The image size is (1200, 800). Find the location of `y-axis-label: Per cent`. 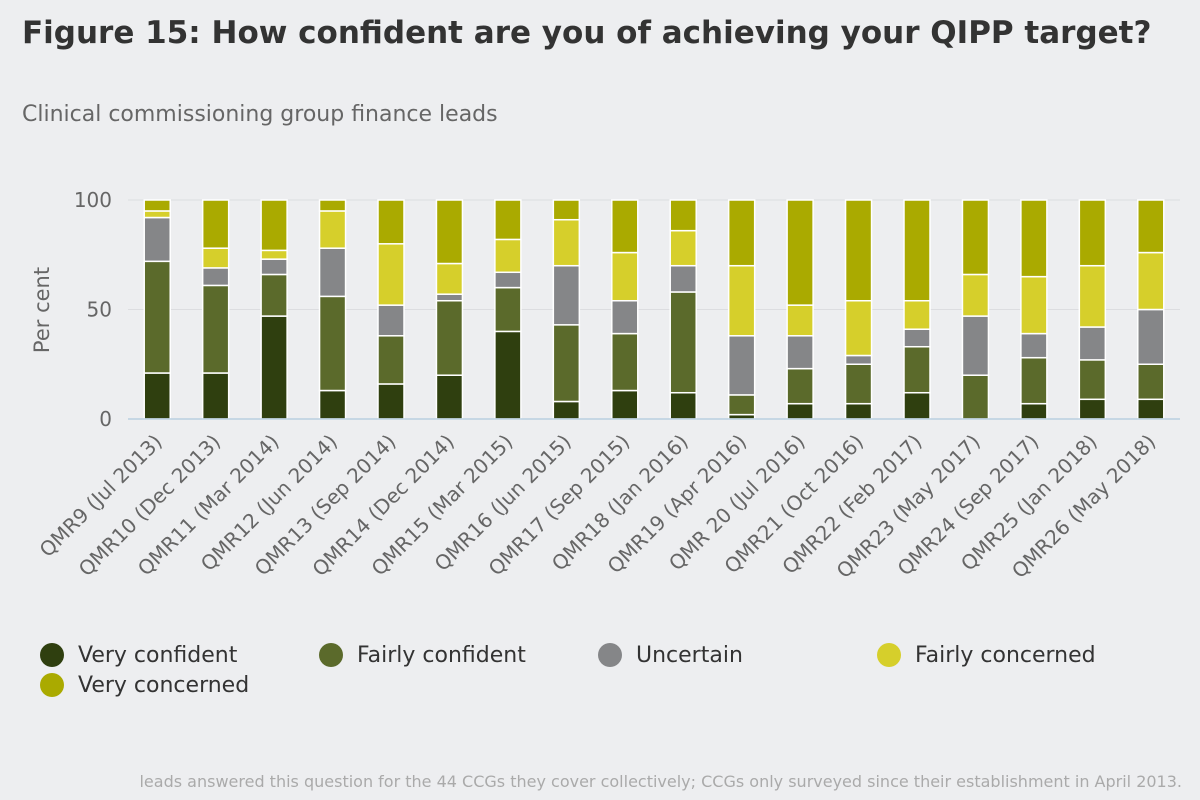

y-axis-label: Per cent is located at coordinates (42, 310).